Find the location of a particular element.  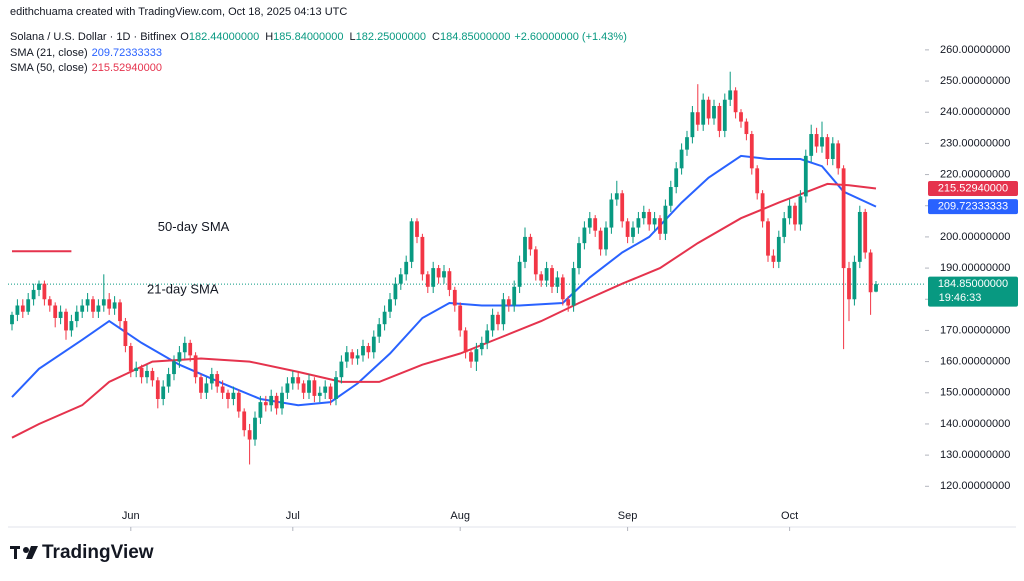

ohlc-value: 184.85000000 is located at coordinates (475, 37).